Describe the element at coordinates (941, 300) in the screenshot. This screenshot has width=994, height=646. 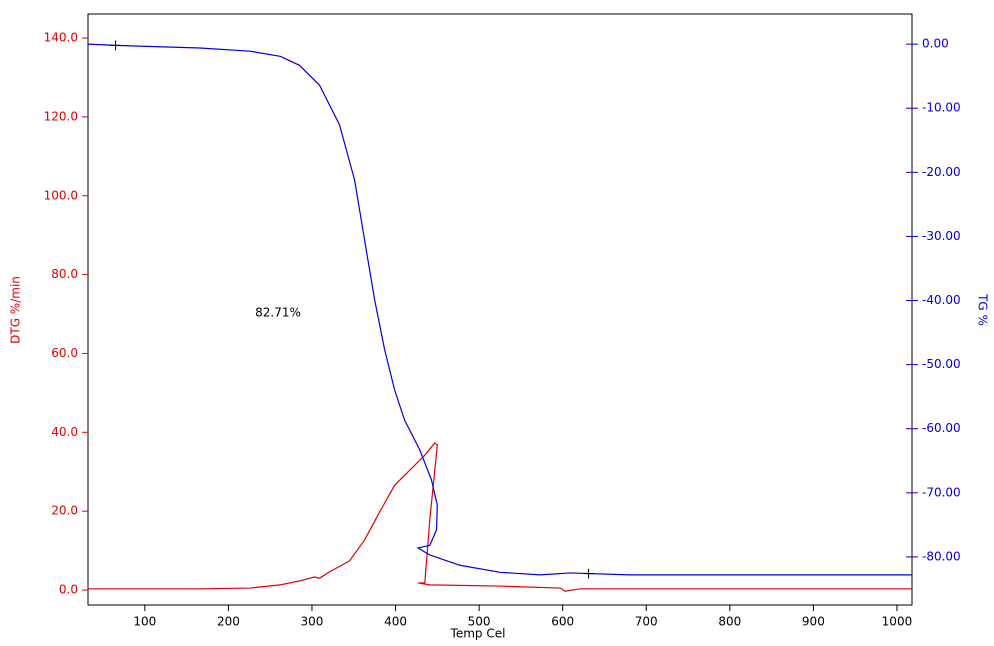
I see `y2-tick-label: -40.00` at that location.